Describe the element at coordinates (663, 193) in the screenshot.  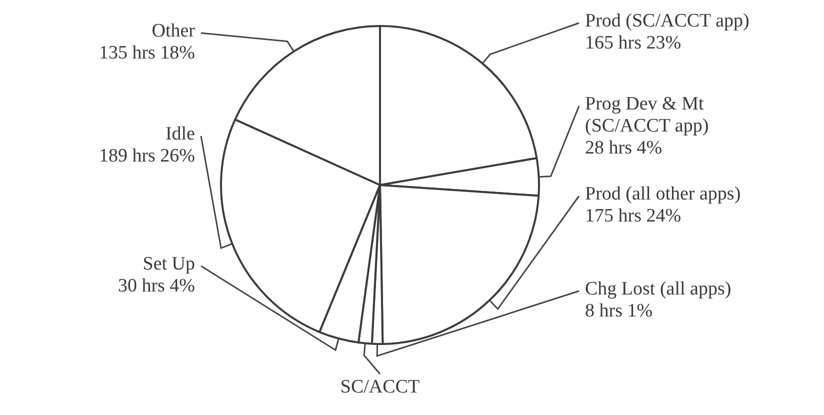
I see `slice-label: Prod (all other apps)` at that location.